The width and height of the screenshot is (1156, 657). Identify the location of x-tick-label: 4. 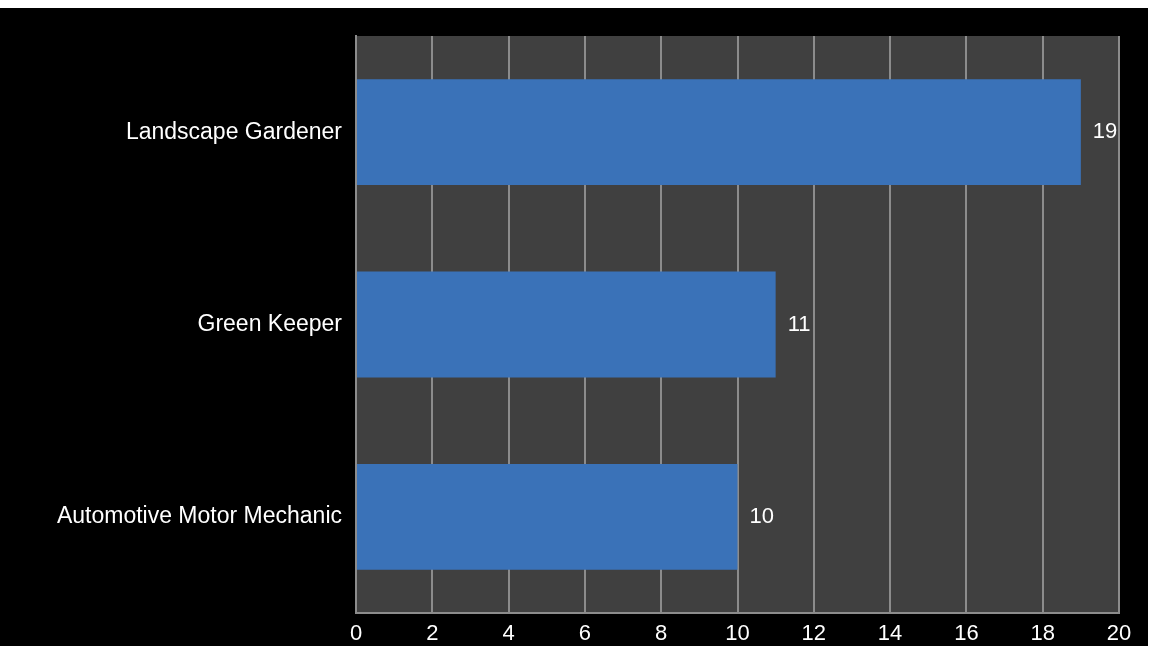
(508, 633).